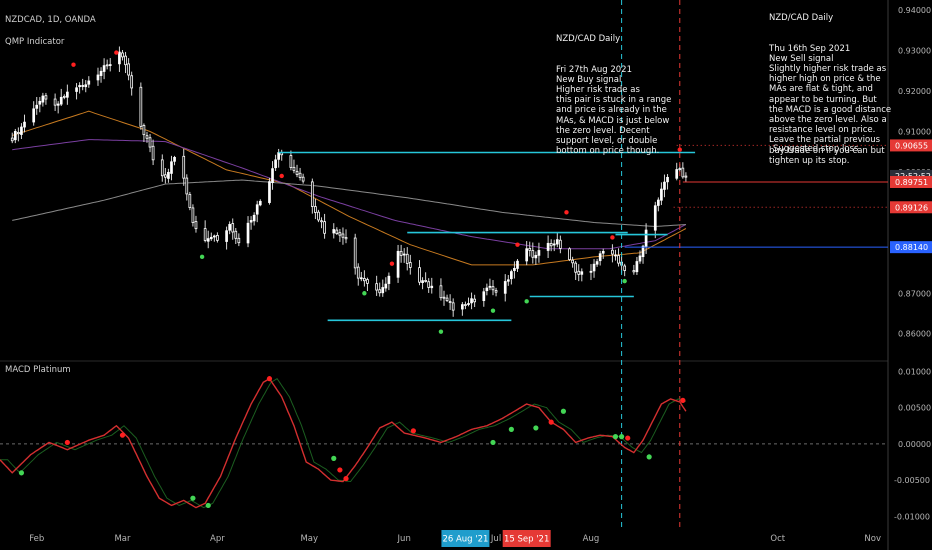  Describe the element at coordinates (217, 539) in the screenshot. I see `date-tick-label: Apr` at that location.